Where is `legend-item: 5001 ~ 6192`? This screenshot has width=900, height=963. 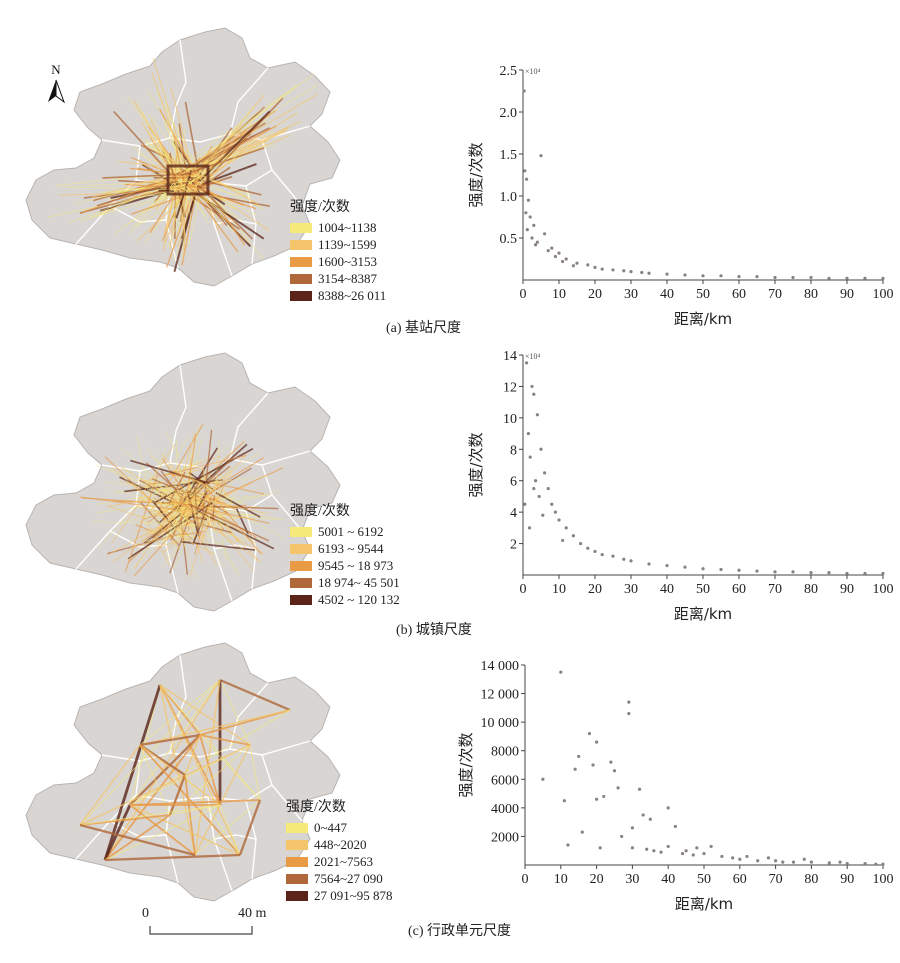 legend-item: 5001 ~ 6192 is located at coordinates (345, 531).